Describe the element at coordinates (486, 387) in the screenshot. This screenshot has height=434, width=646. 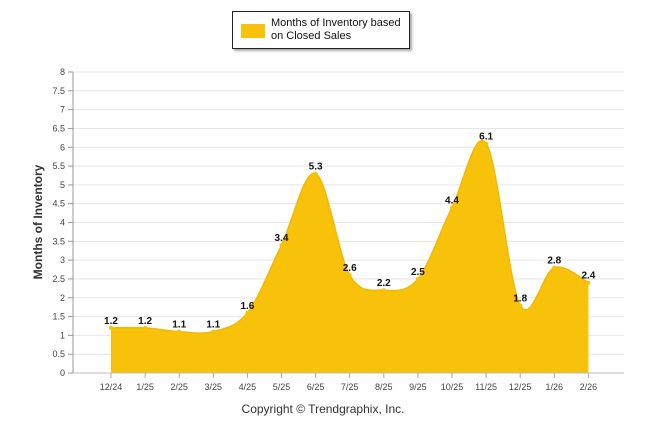
I see `x-tick-label: 11/25` at that location.